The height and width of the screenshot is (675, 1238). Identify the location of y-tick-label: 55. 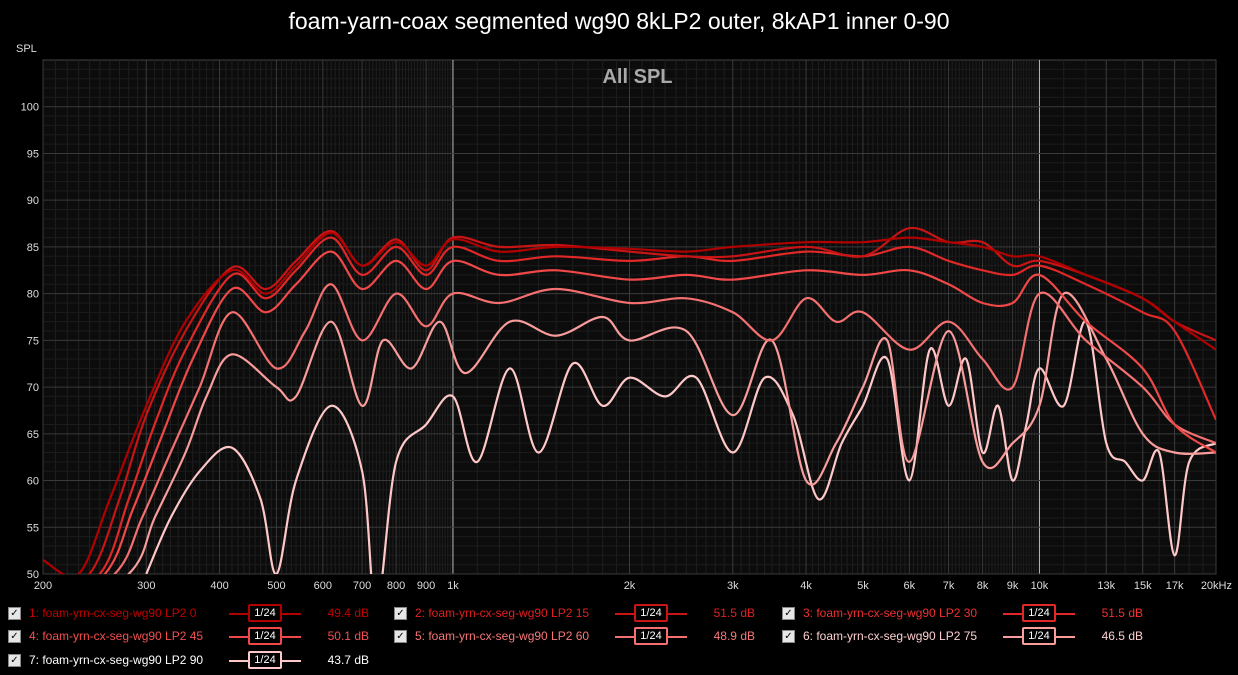
(33, 528).